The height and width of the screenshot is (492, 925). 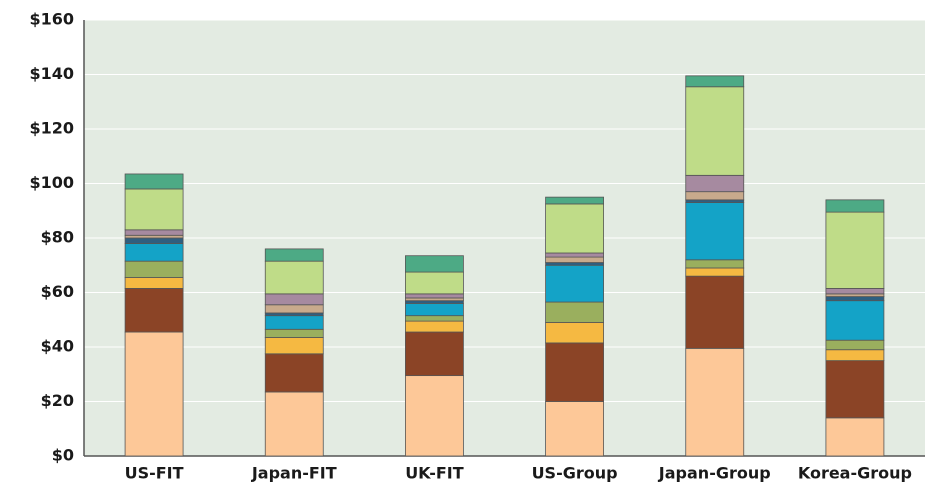 I want to click on y-tick-label: $20, so click(x=57, y=400).